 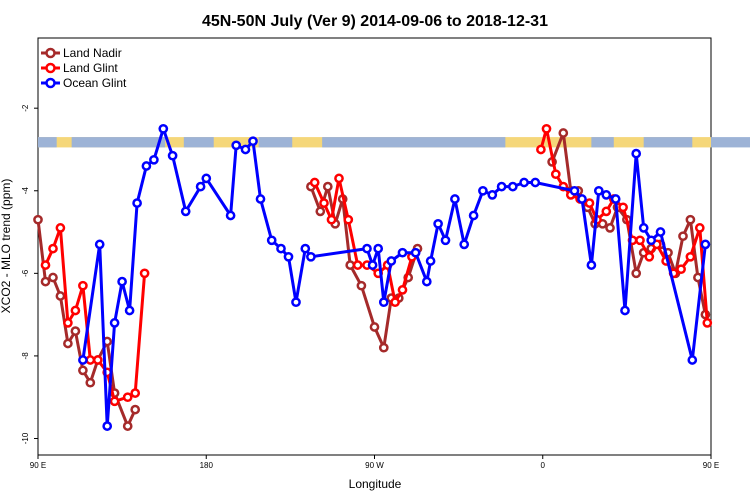 What do you see at coordinates (207, 465) in the screenshot?
I see `x-tick-label: 180` at bounding box center [207, 465].